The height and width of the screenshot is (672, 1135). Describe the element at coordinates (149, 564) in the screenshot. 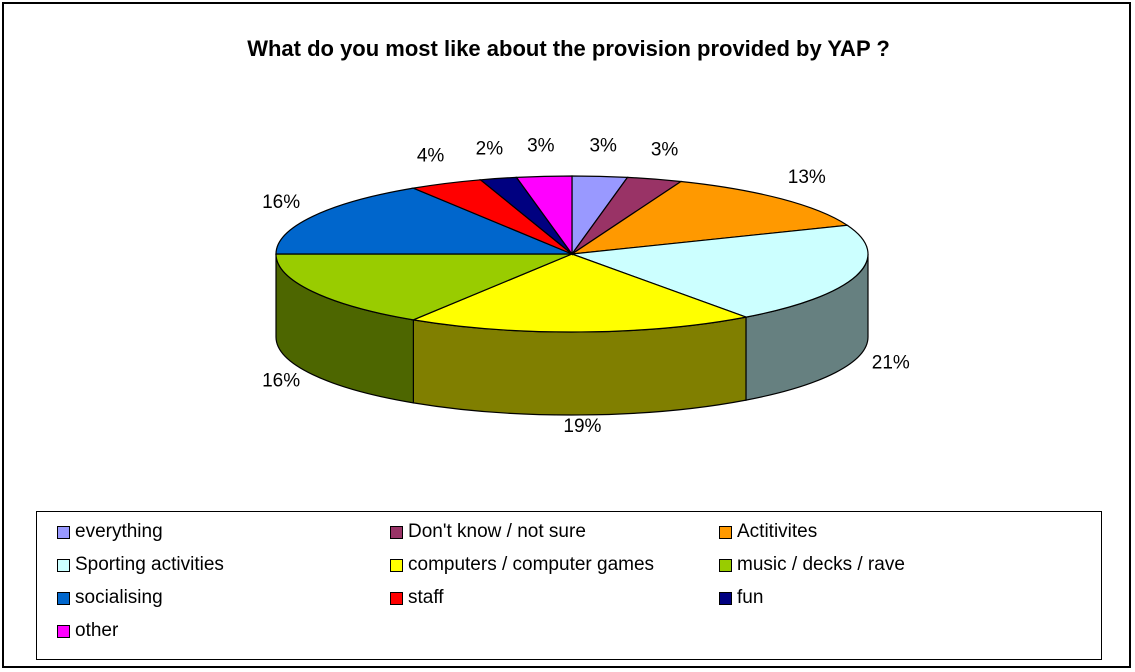

I see `legend-label: Sporting activities` at that location.